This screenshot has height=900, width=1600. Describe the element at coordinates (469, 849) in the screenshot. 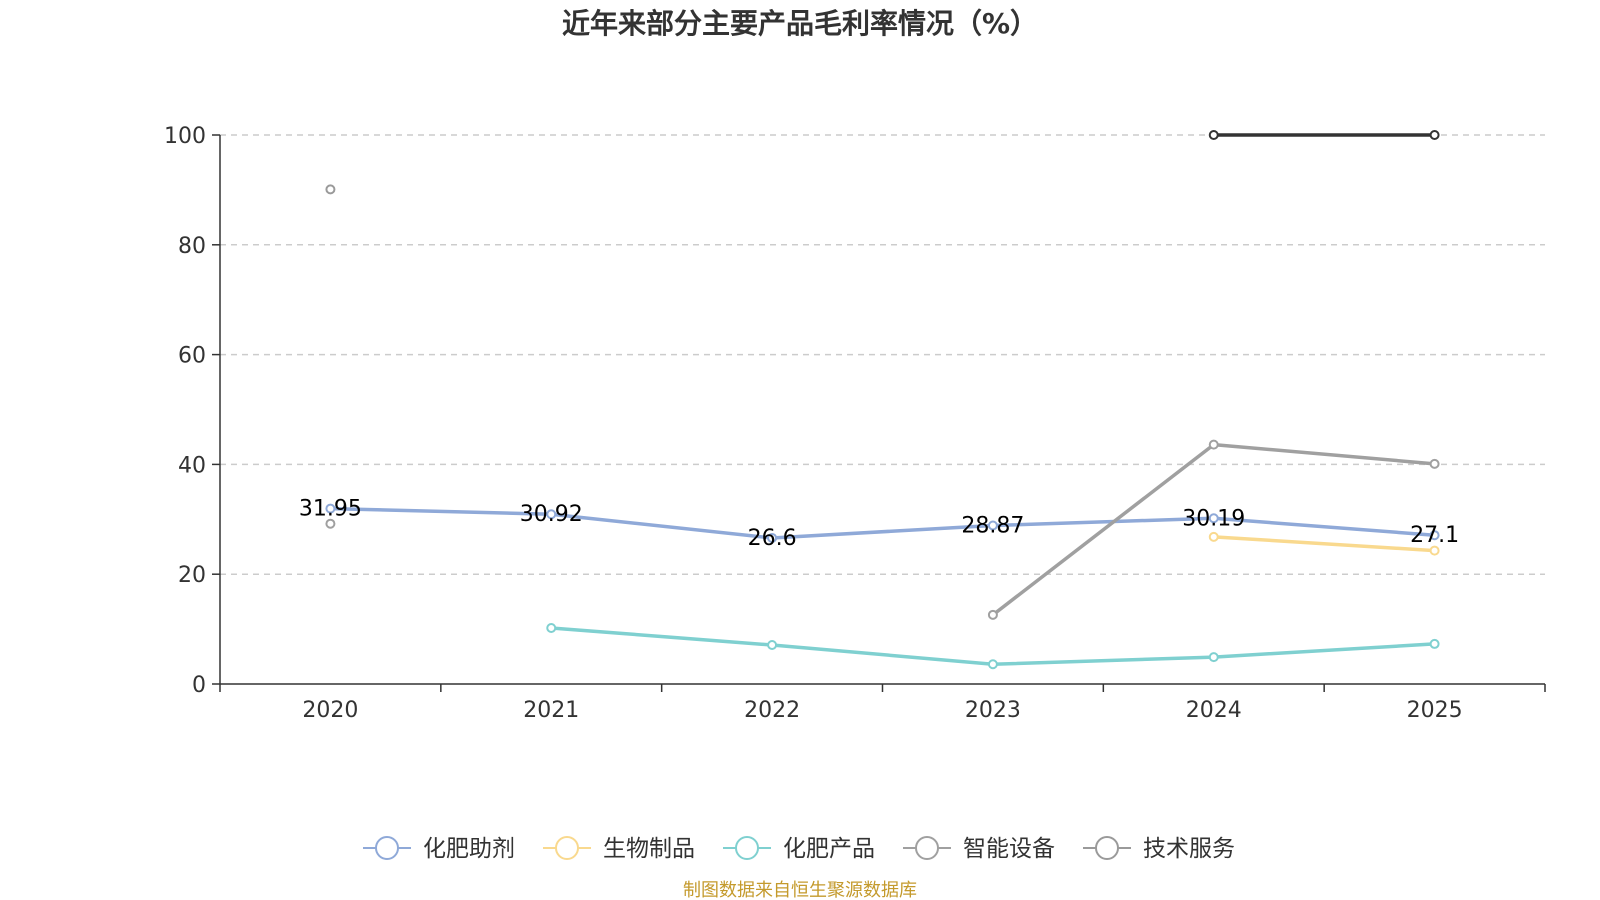

I see `legend-label: 化肥助剂` at that location.